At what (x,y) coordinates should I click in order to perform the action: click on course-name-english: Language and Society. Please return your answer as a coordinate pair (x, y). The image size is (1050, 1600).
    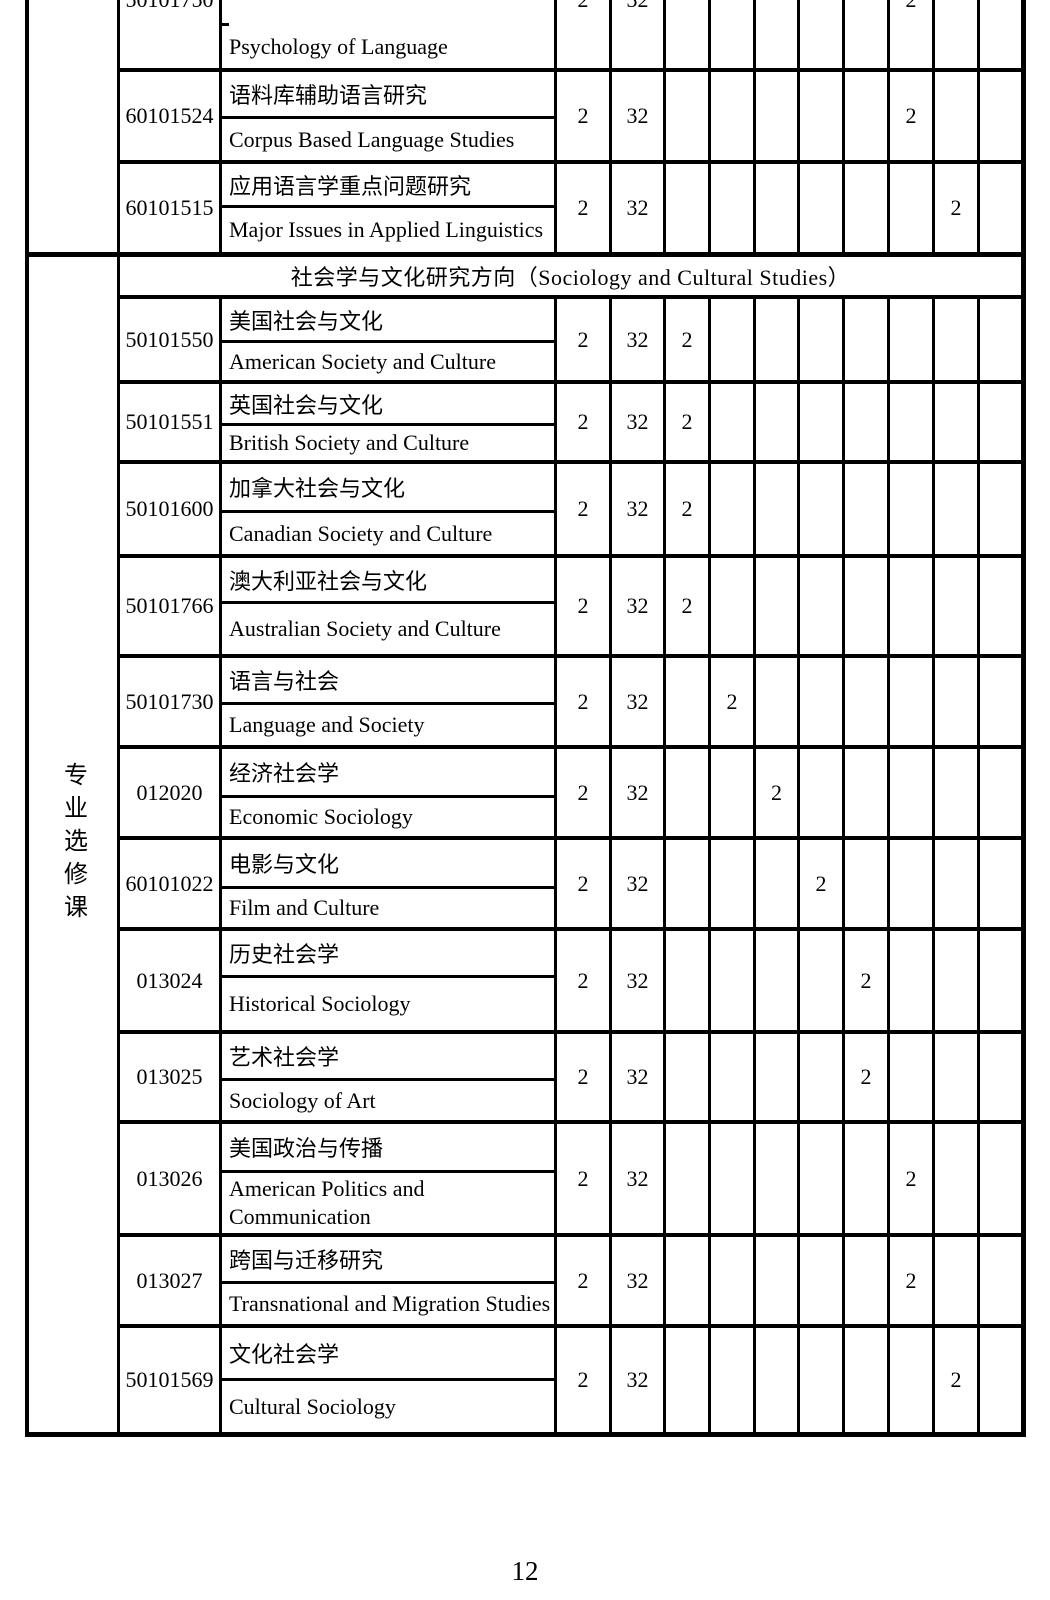
    Looking at the image, I should click on (327, 724).